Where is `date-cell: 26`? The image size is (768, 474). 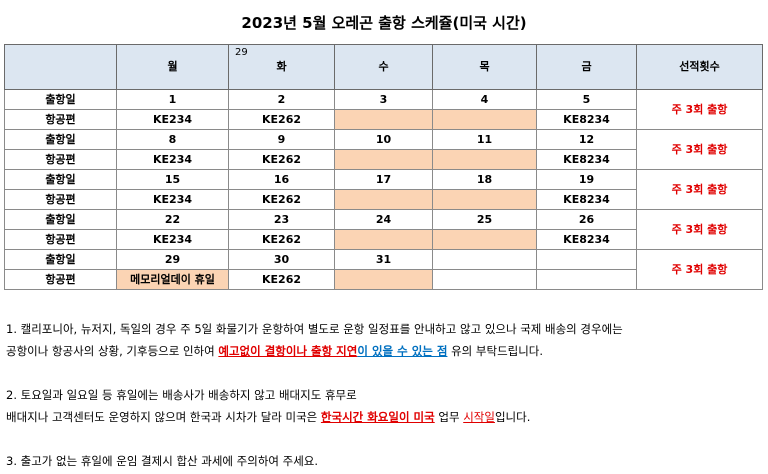 date-cell: 26 is located at coordinates (586, 219).